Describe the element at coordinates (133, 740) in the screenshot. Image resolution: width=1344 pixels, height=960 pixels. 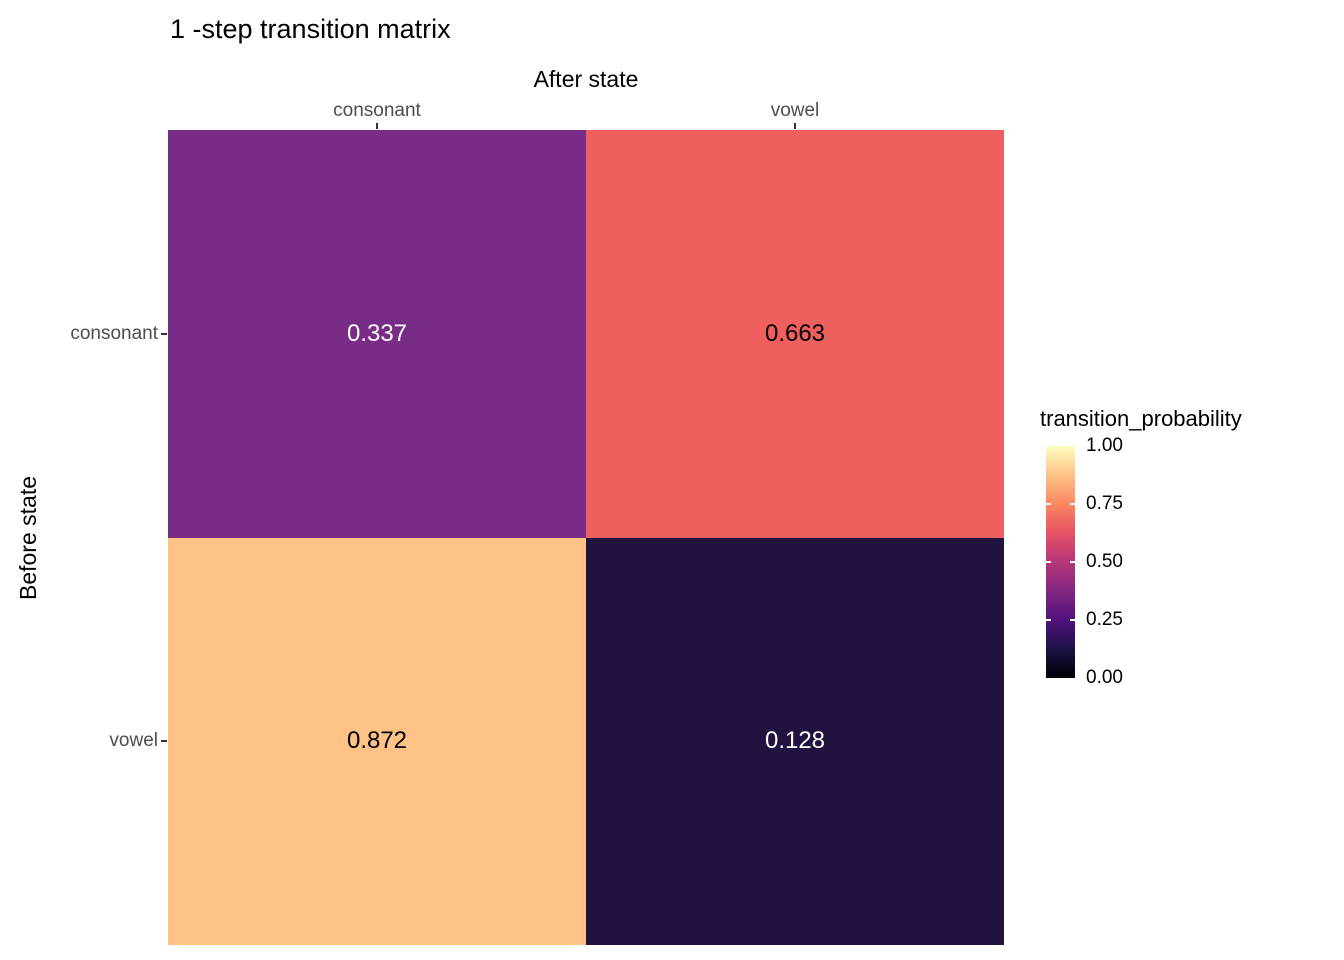
I see `y-tick-label-vowel: vowel` at that location.